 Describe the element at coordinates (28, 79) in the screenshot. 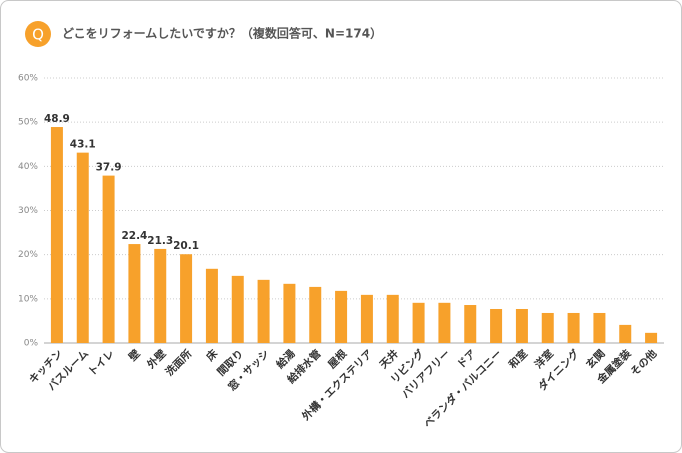

I see `y-tick-label: 60%` at that location.